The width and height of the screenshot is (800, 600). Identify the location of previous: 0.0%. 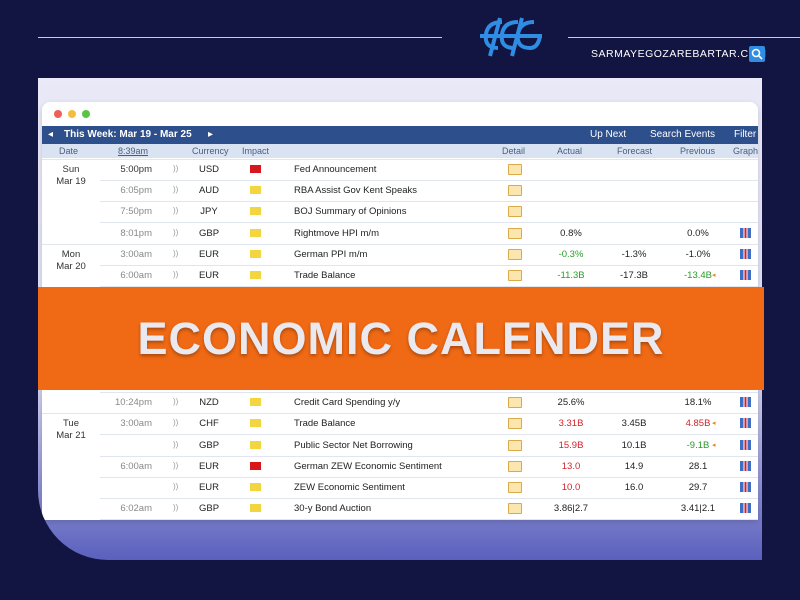
(698, 233).